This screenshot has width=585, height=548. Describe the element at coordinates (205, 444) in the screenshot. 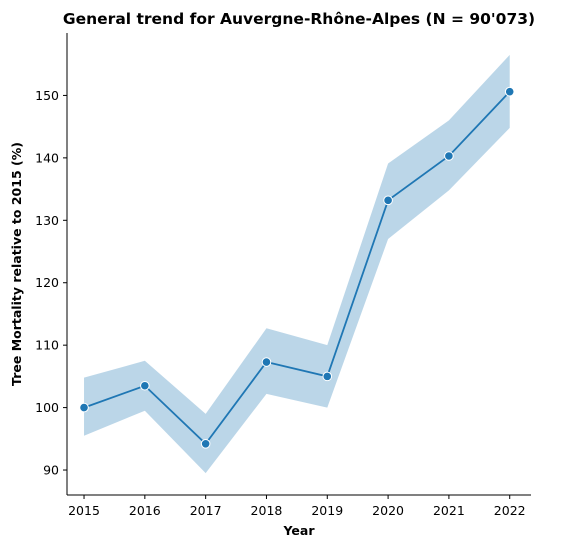

I see `data-point-2017` at that location.